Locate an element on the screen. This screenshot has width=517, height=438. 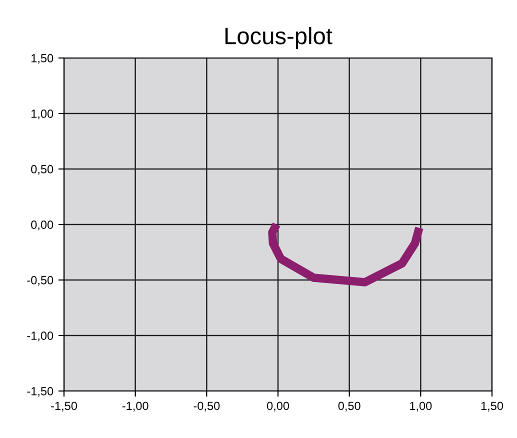
y-tick-label: 0,50 is located at coordinates (42, 170).